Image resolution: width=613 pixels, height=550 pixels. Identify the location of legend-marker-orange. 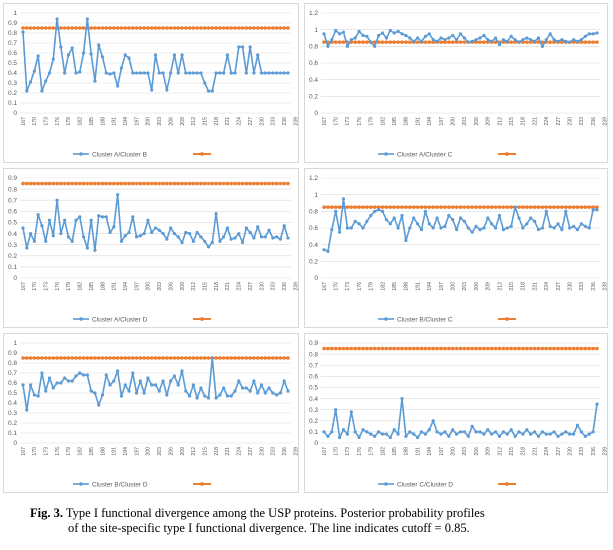
(202, 484).